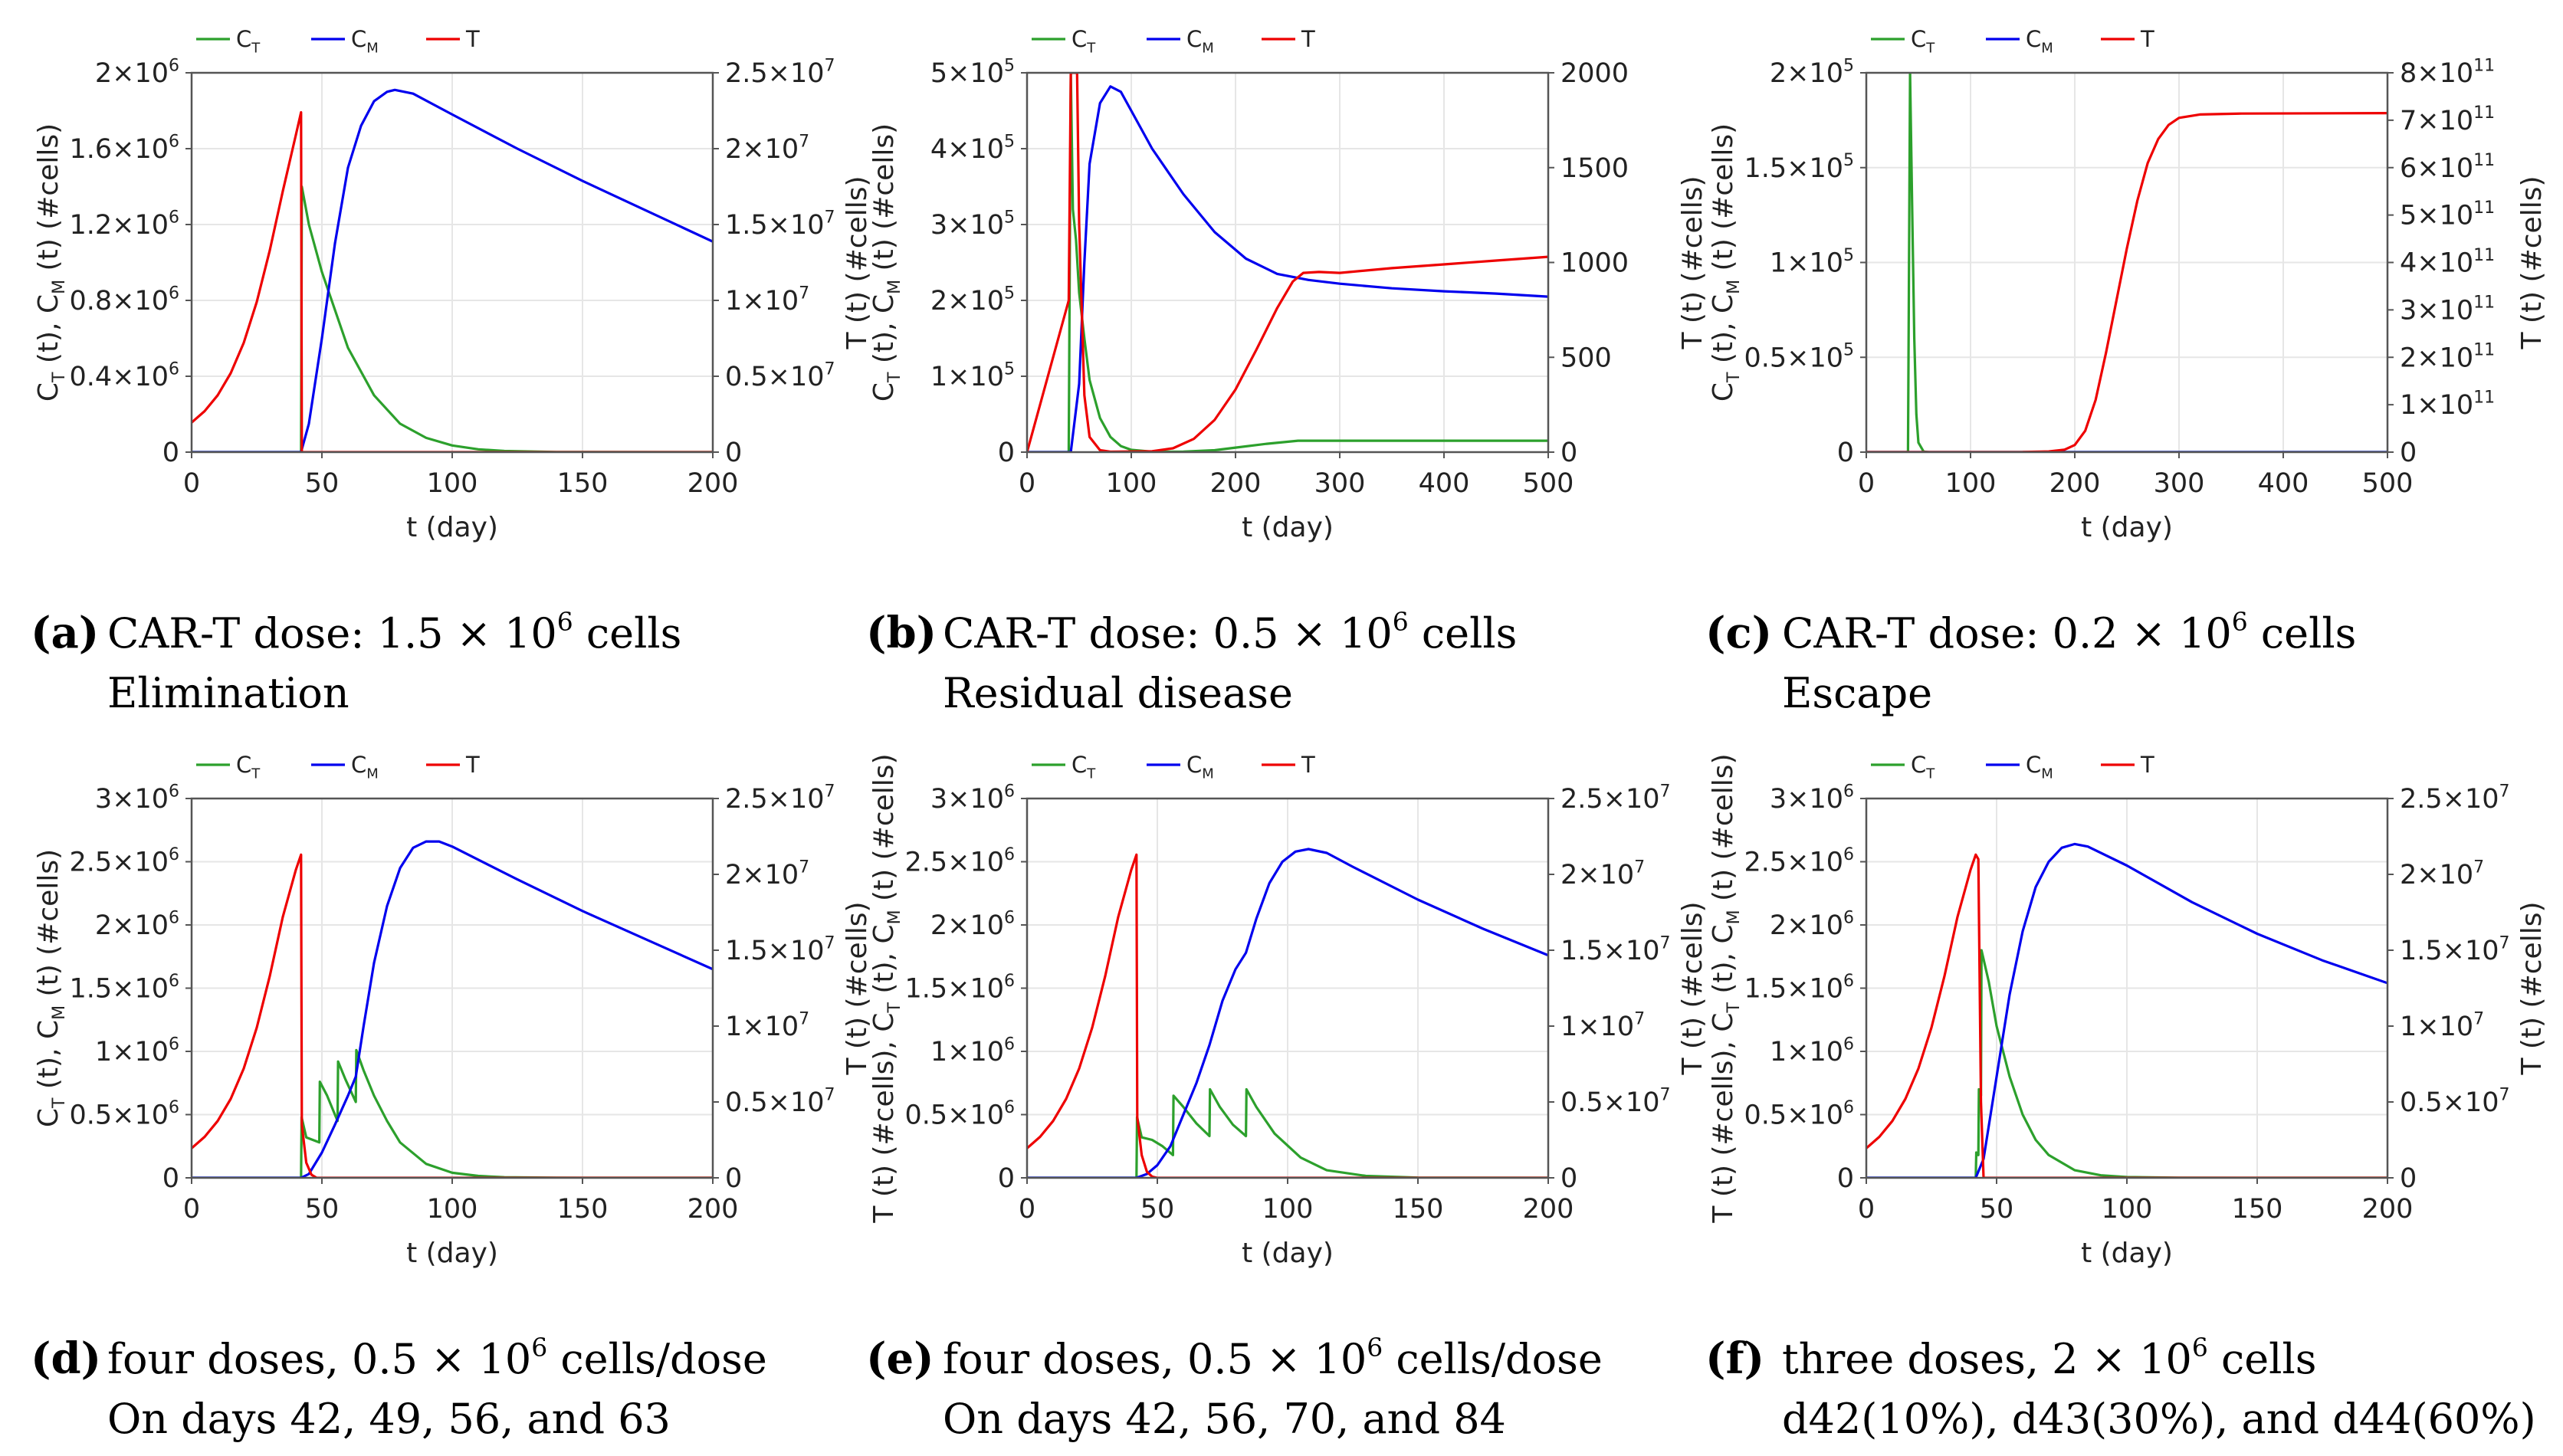 This screenshot has height=1456, width=2563. I want to click on y-left-tick-label: 4×105, so click(972, 148).